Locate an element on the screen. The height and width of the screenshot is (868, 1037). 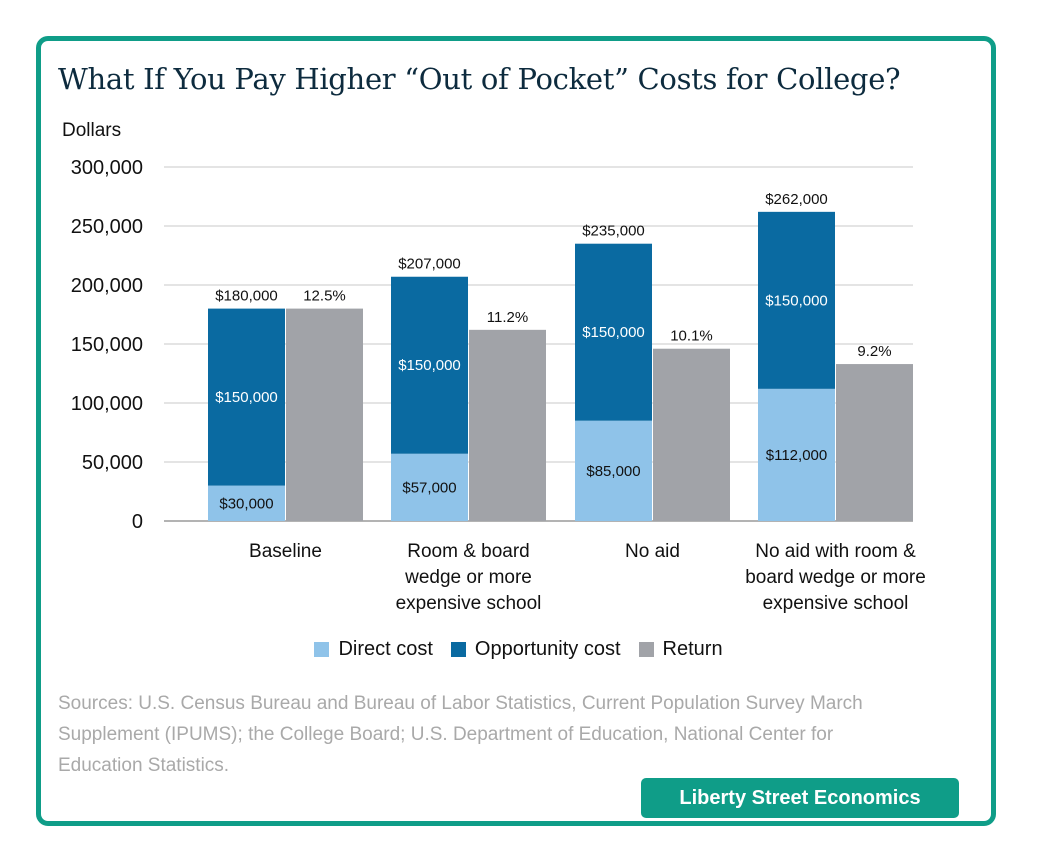
legend-label: Direct cost is located at coordinates (385, 648).